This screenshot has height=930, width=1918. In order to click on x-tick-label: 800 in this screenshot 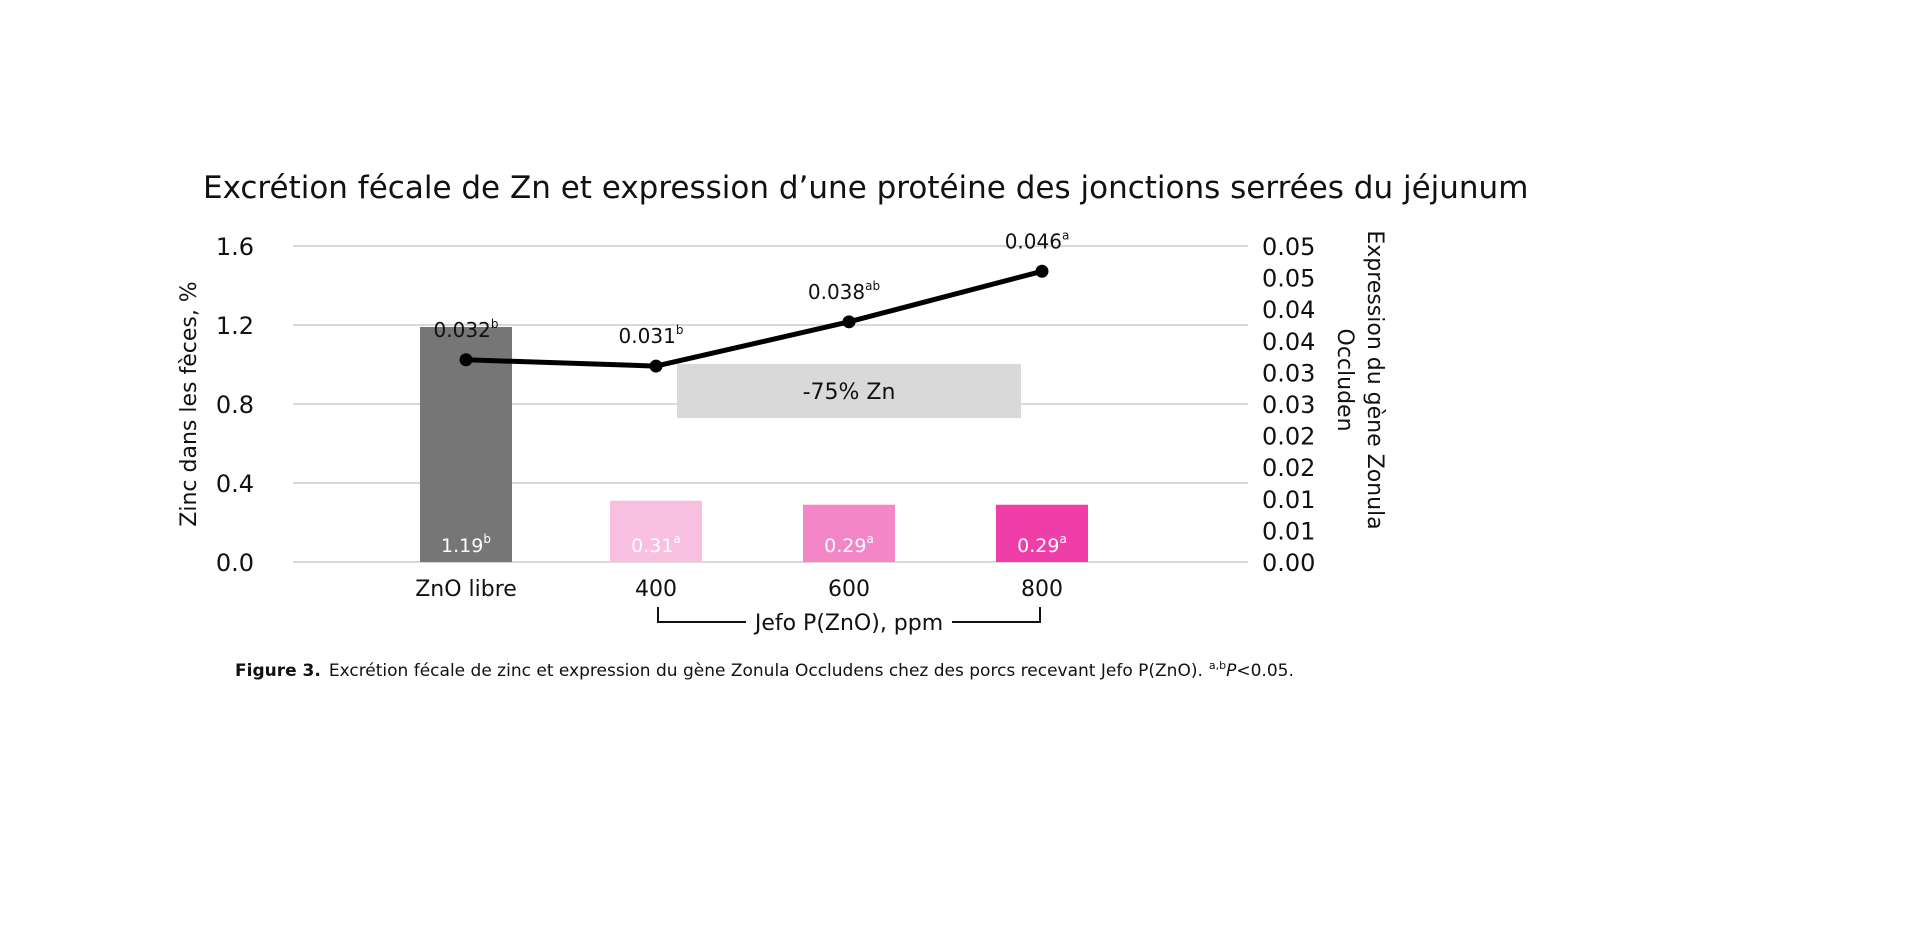, I will do `click(1042, 589)`.